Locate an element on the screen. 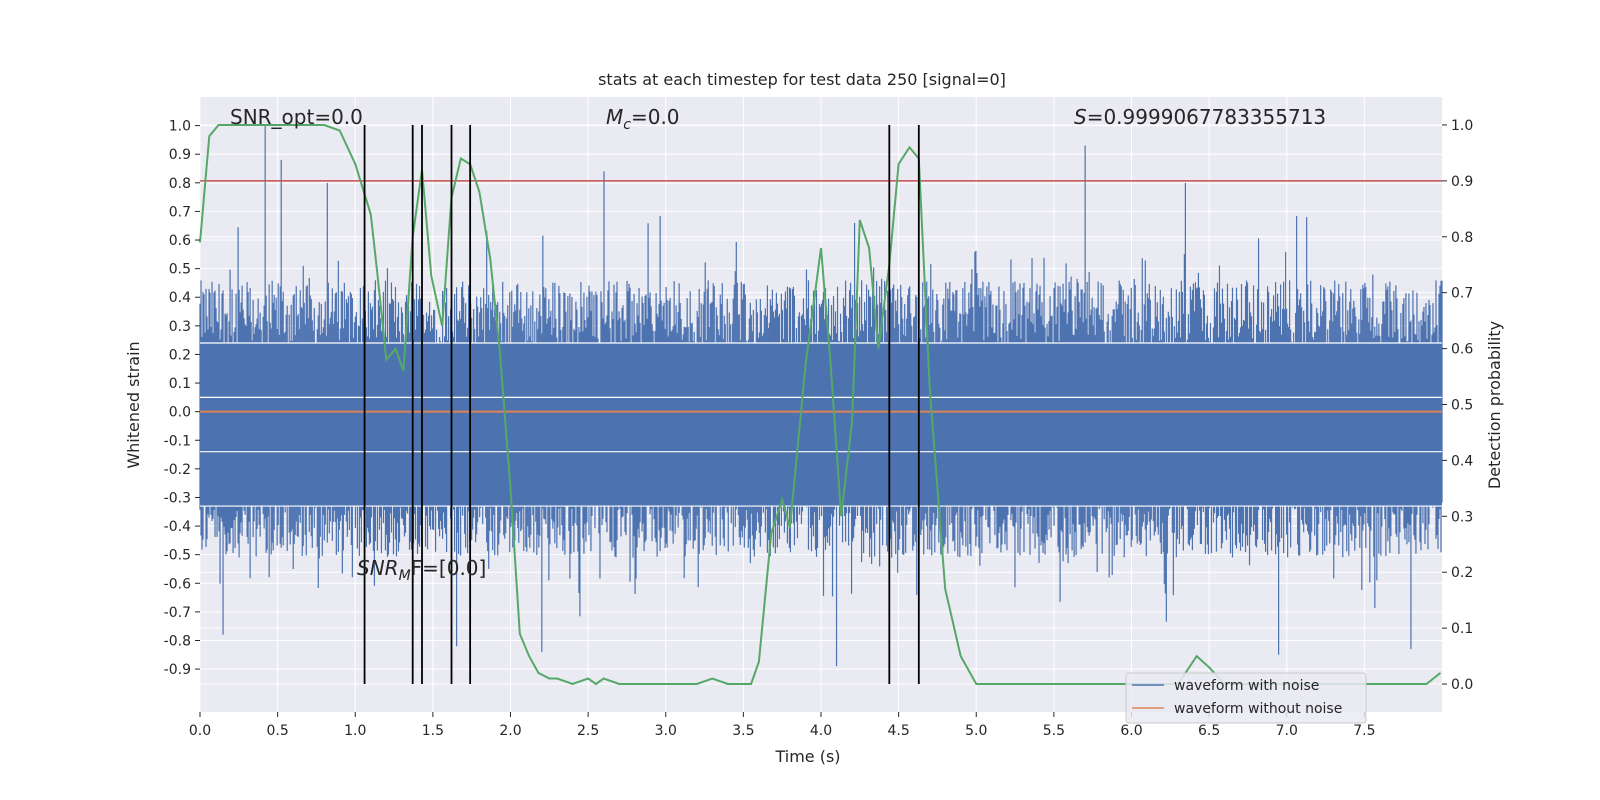 The image size is (1600, 800). y-tick-label: -0.6 is located at coordinates (177, 584).